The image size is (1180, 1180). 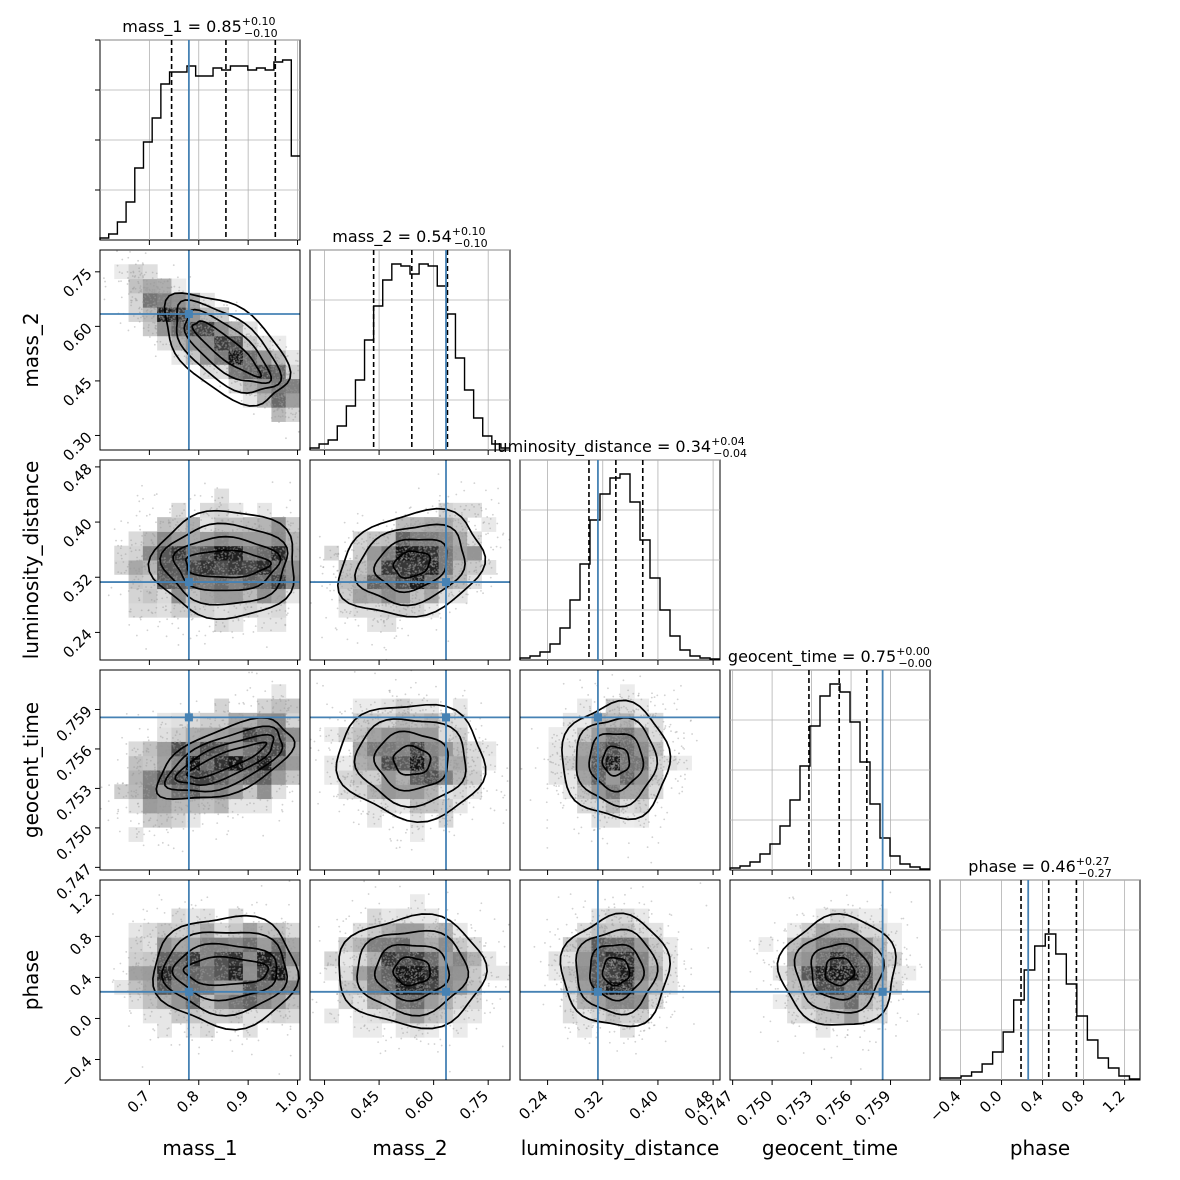 What do you see at coordinates (198, 772) in the screenshot?
I see `scatter-panel-mass_1-geocent_time` at bounding box center [198, 772].